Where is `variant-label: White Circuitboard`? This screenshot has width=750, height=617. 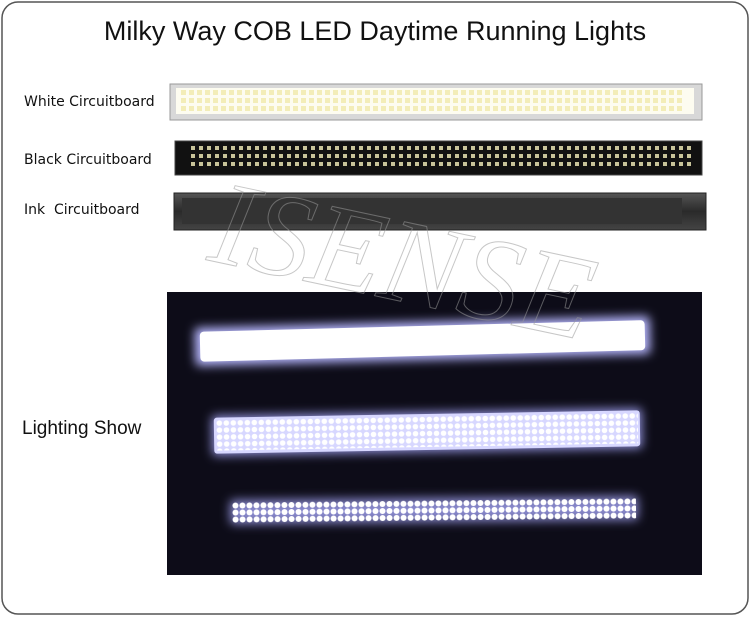 variant-label: White Circuitboard is located at coordinates (89, 102).